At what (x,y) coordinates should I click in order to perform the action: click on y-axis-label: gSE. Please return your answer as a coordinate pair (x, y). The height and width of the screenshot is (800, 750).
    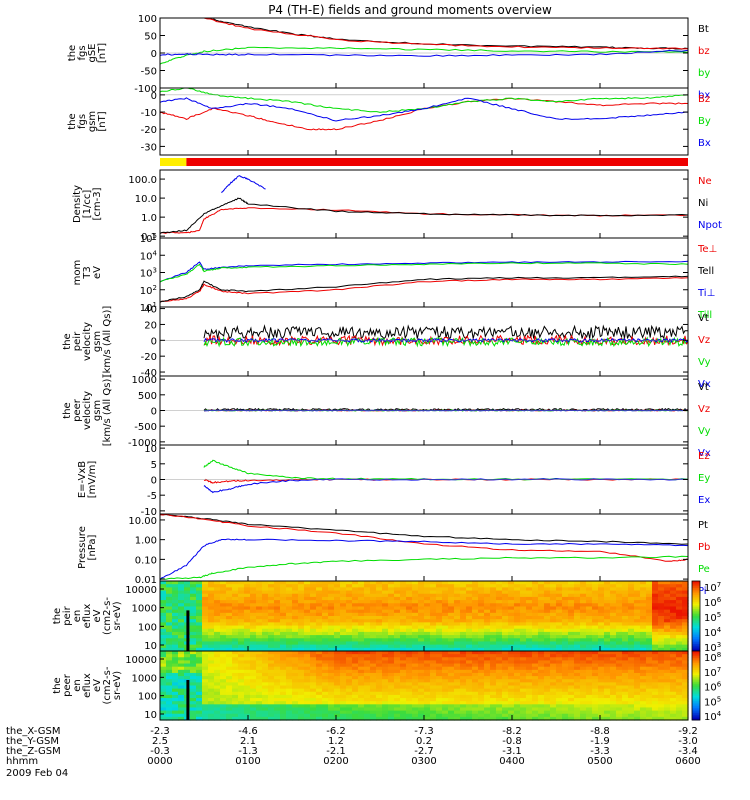
    Looking at the image, I should click on (92, 52).